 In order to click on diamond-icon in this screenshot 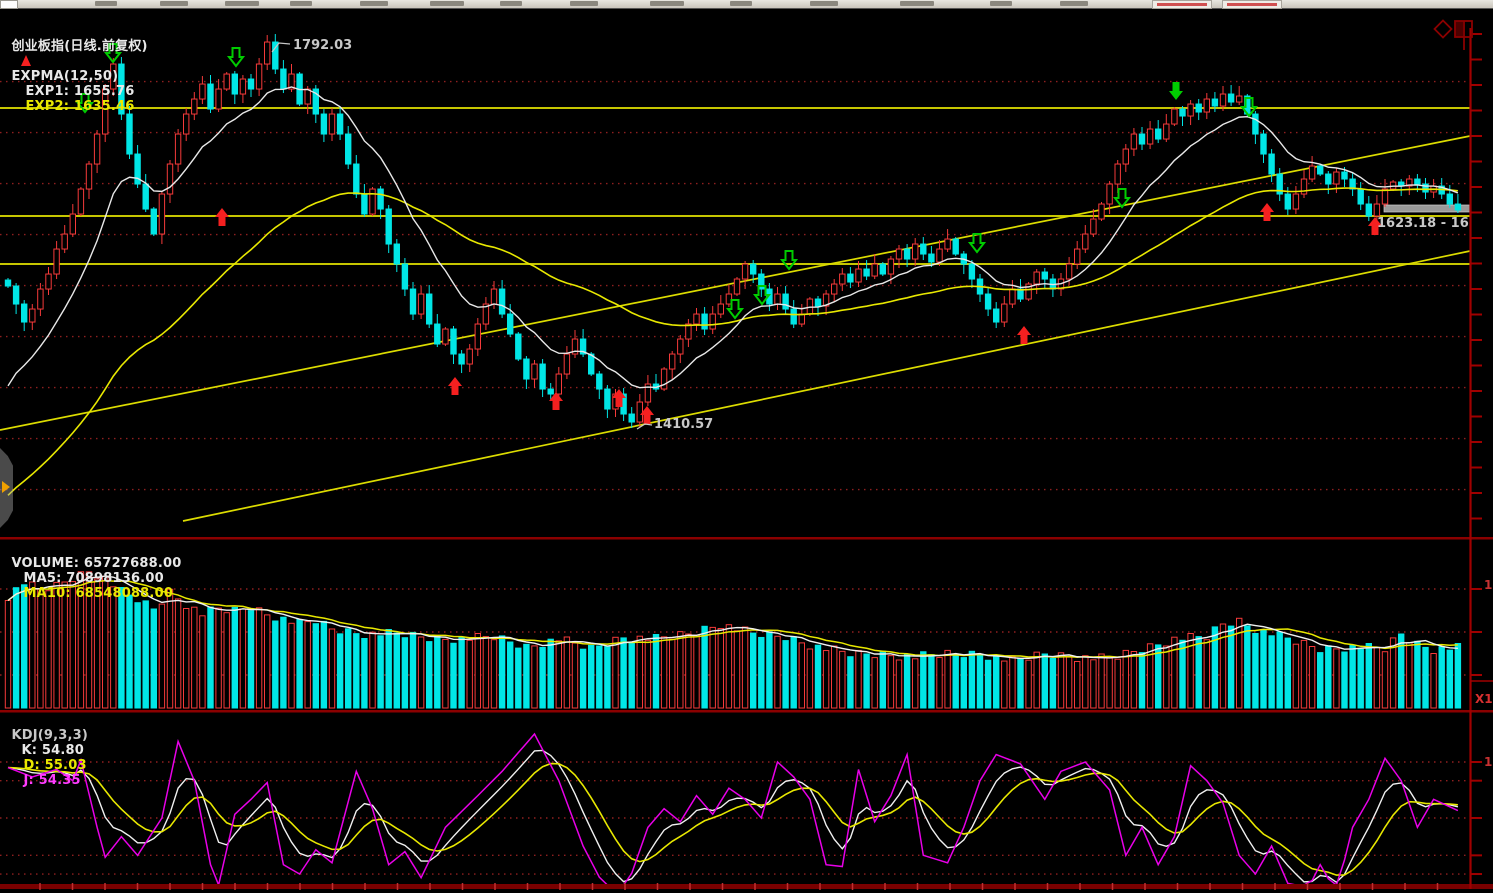, I will do `click(1443, 29)`.